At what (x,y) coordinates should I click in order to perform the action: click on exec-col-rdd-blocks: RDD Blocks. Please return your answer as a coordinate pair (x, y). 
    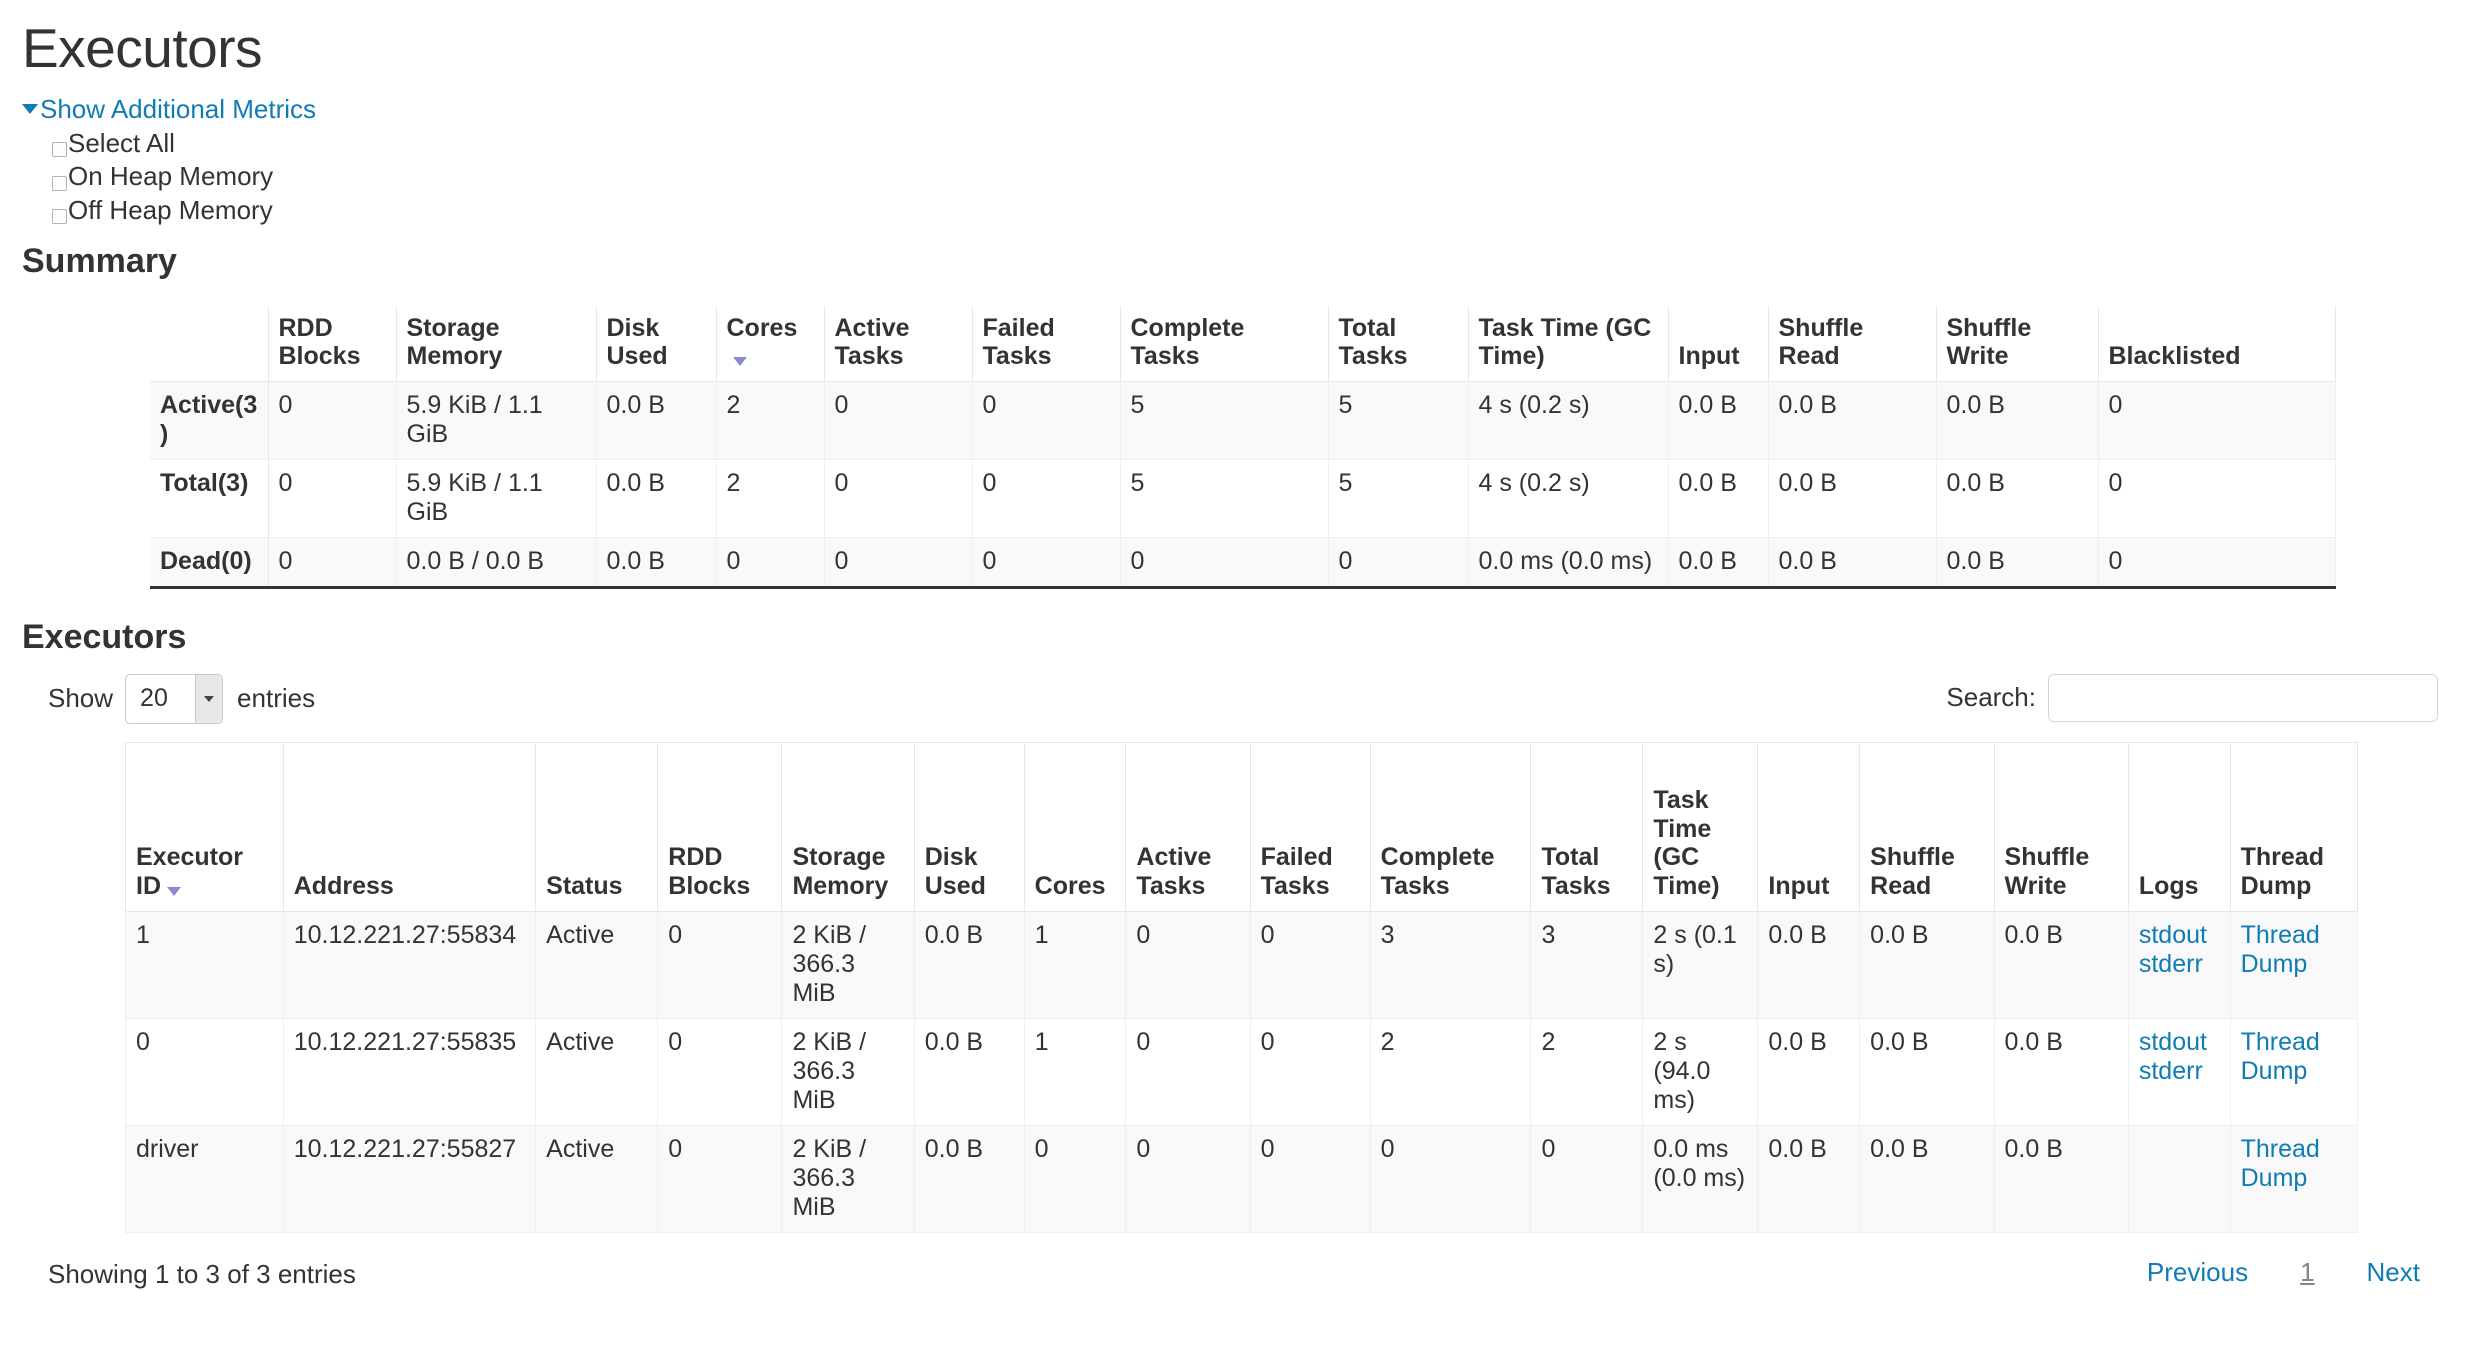
    Looking at the image, I should click on (720, 826).